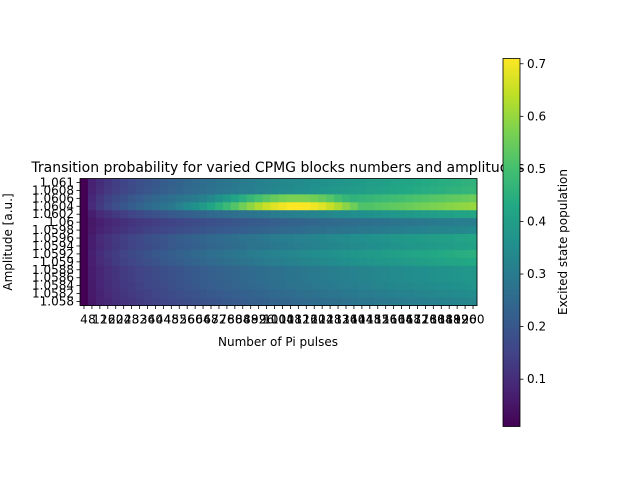 The height and width of the screenshot is (484, 640). What do you see at coordinates (536, 327) in the screenshot?
I see `colorbar-tick-label: 0.2` at bounding box center [536, 327].